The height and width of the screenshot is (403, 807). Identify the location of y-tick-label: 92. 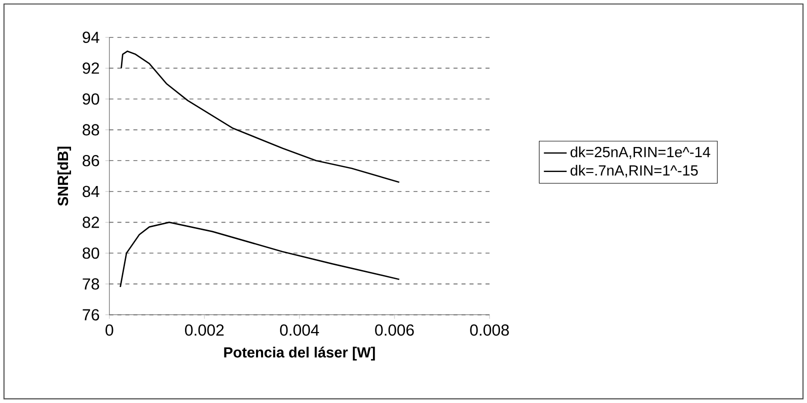
(90, 68).